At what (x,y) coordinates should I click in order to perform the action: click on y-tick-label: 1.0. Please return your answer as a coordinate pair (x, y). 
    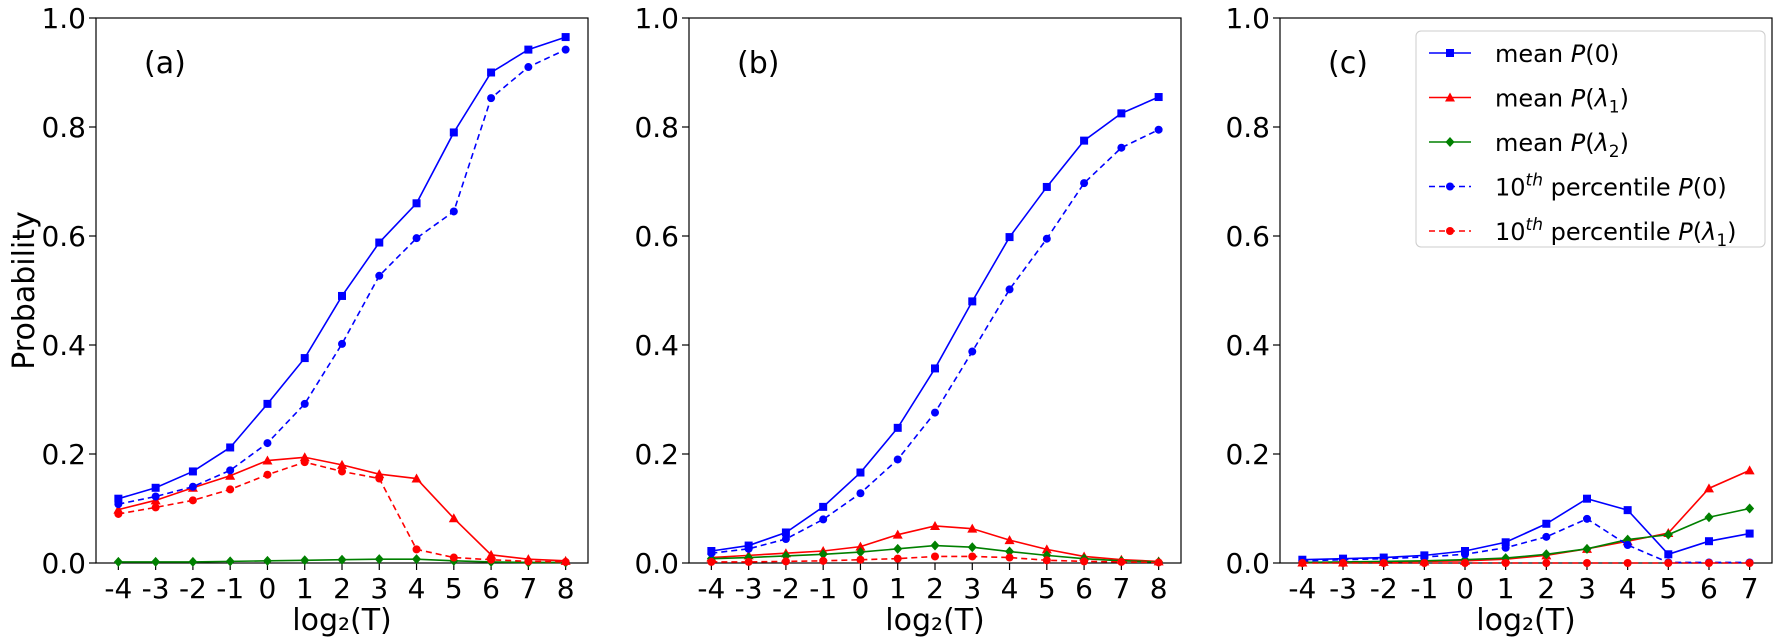
    Looking at the image, I should click on (63, 18).